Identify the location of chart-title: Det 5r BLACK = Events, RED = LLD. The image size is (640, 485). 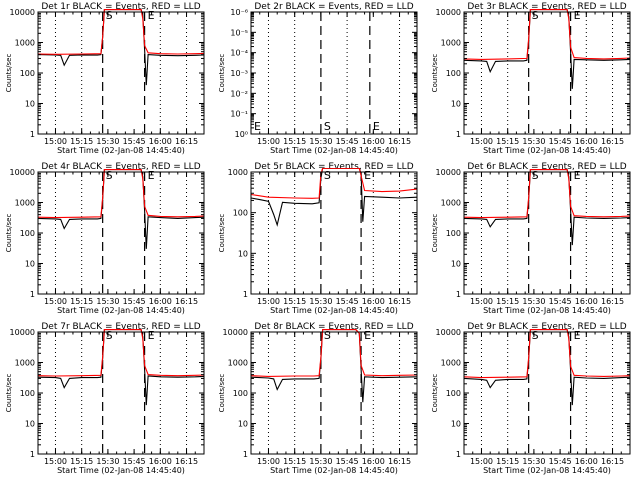
(333, 167).